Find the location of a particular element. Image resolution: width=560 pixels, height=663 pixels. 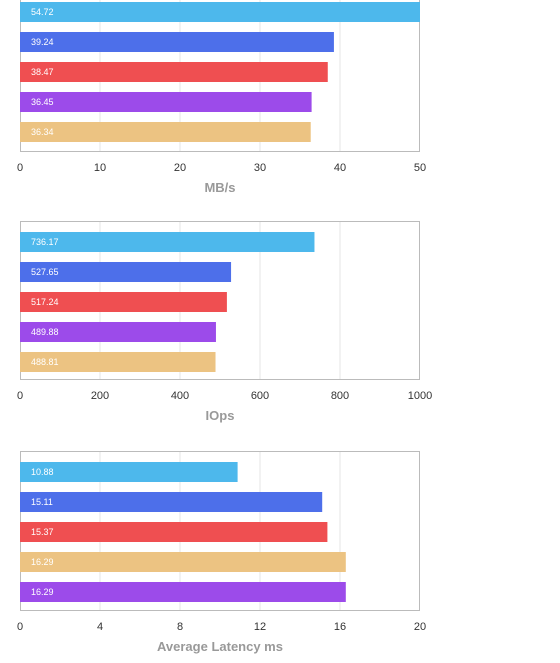

bar-value-label: 54.72 is located at coordinates (42, 12).